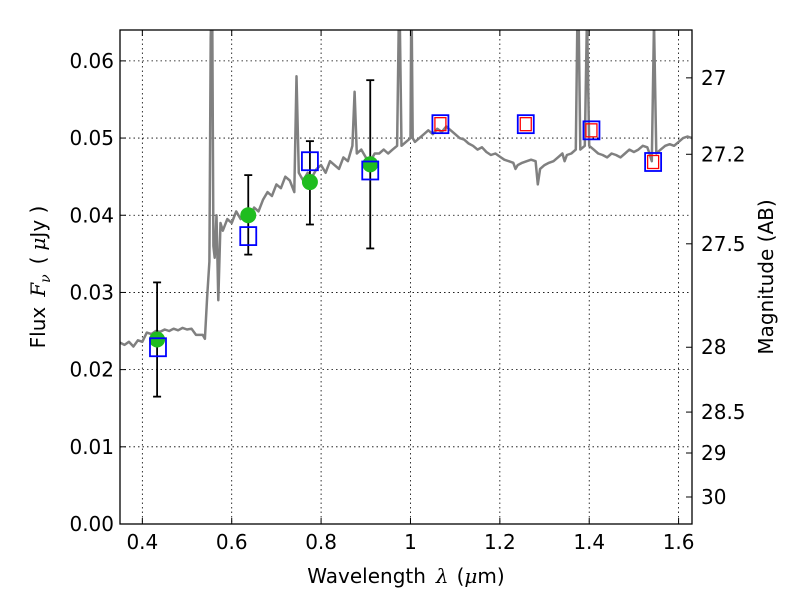  Describe the element at coordinates (91, 61) in the screenshot. I see `y-tick-label: 0.06` at that location.